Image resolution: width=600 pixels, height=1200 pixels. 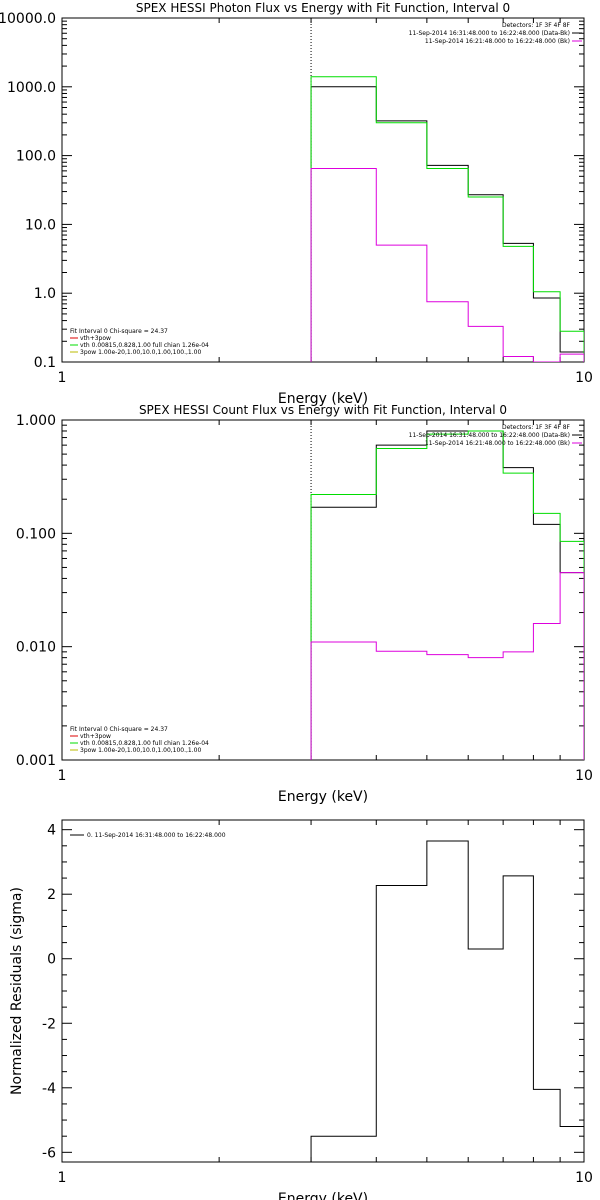 I want to click on y-tick-label: 0.1, so click(x=45, y=363).